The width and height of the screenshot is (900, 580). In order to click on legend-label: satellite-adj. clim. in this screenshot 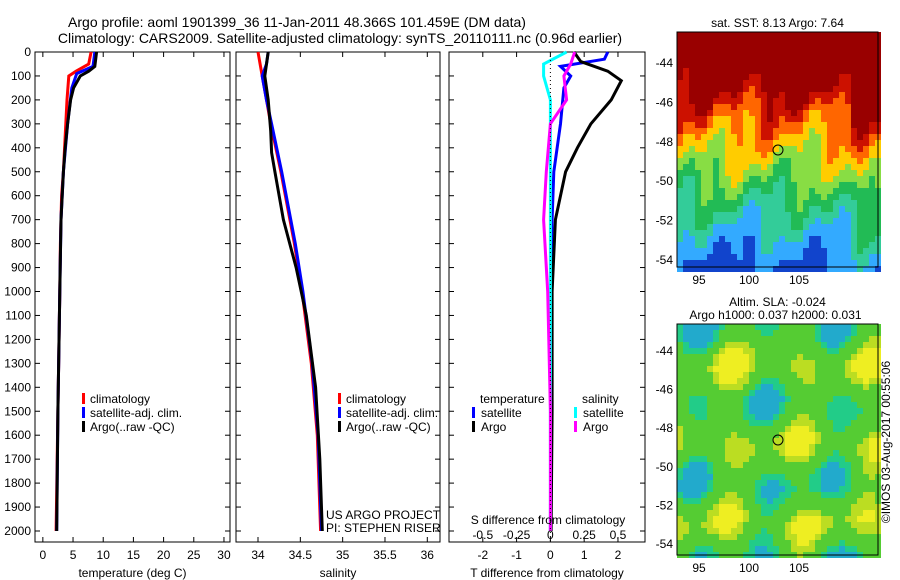, I will do `click(136, 413)`.